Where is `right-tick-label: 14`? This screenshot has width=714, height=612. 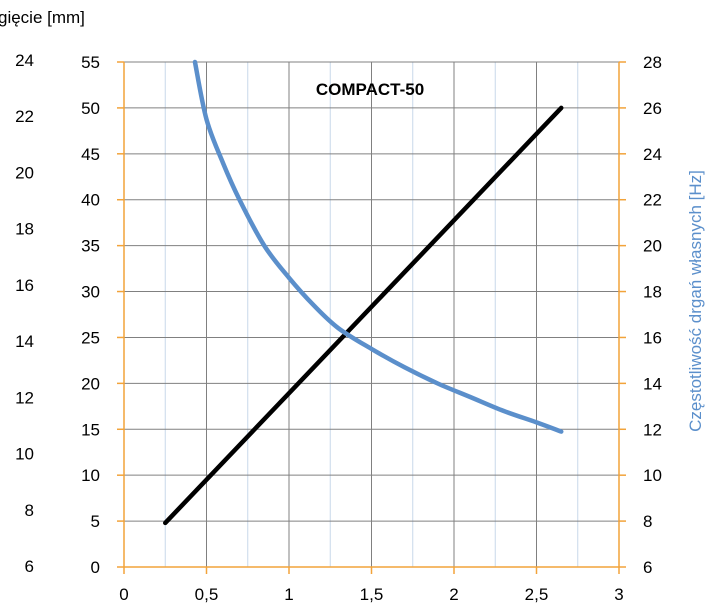
right-tick-label: 14 is located at coordinates (652, 383).